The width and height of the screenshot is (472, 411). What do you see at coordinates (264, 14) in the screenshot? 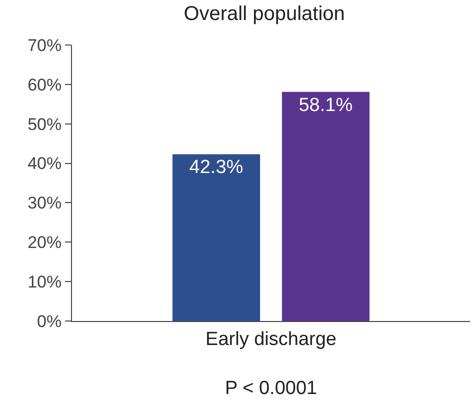
I see `chart-title: Overall population` at bounding box center [264, 14].